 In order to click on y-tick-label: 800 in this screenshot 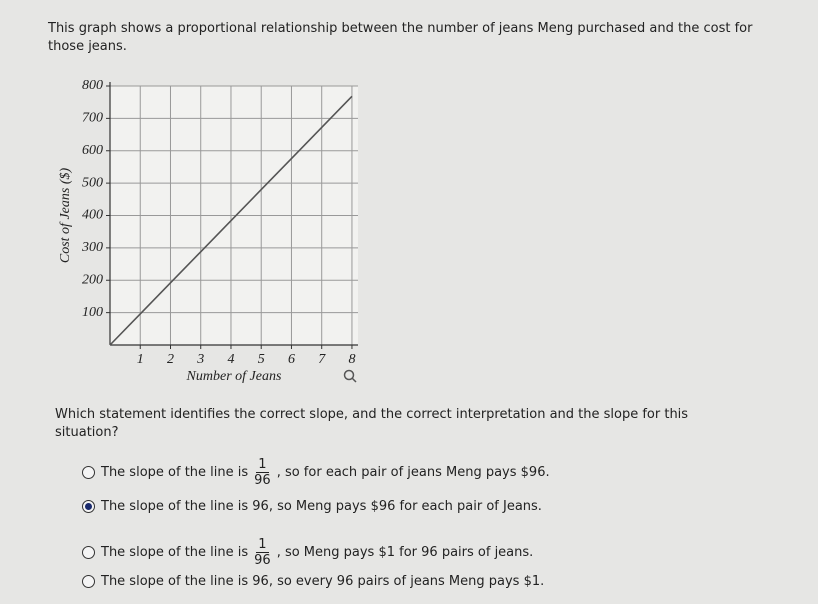, I will do `click(92, 85)`.